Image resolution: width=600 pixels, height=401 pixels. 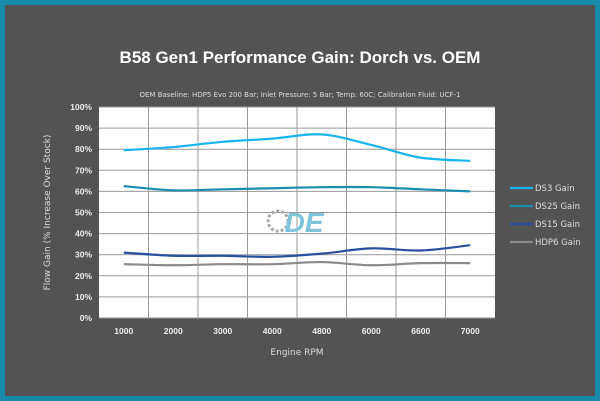 I want to click on legend-label-ds25-gain: DS25 Gain, so click(x=557, y=207).